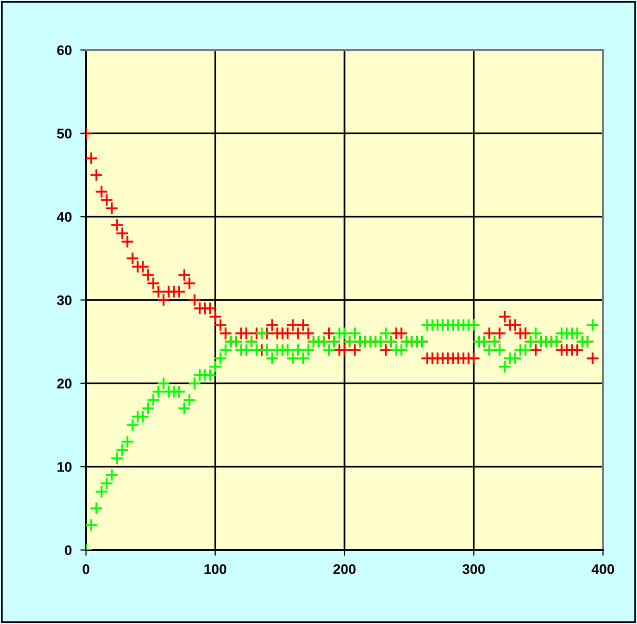 The height and width of the screenshot is (624, 637). I want to click on y-tick-label: 20, so click(64, 383).